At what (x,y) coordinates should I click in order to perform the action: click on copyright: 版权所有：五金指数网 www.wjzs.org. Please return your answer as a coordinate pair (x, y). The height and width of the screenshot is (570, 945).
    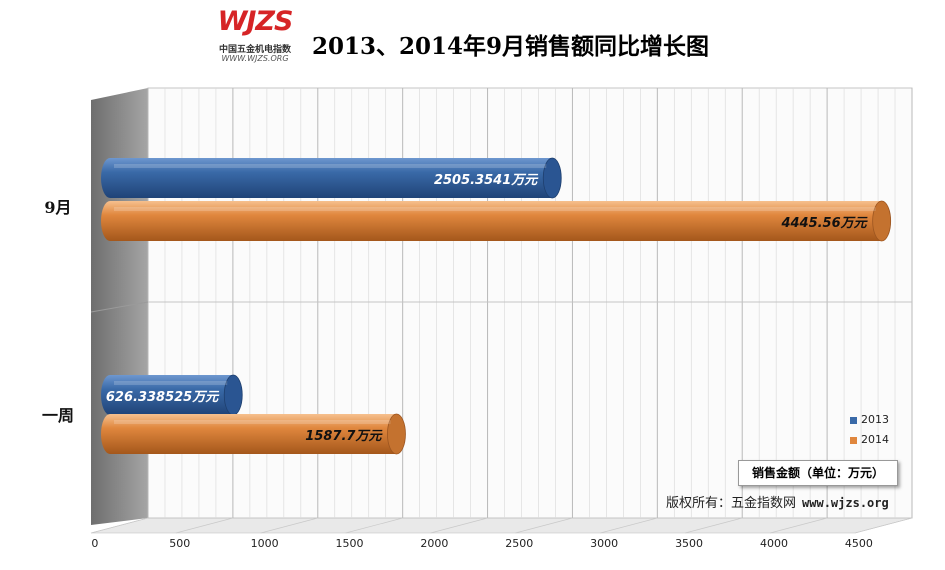
    Looking at the image, I should click on (777, 501).